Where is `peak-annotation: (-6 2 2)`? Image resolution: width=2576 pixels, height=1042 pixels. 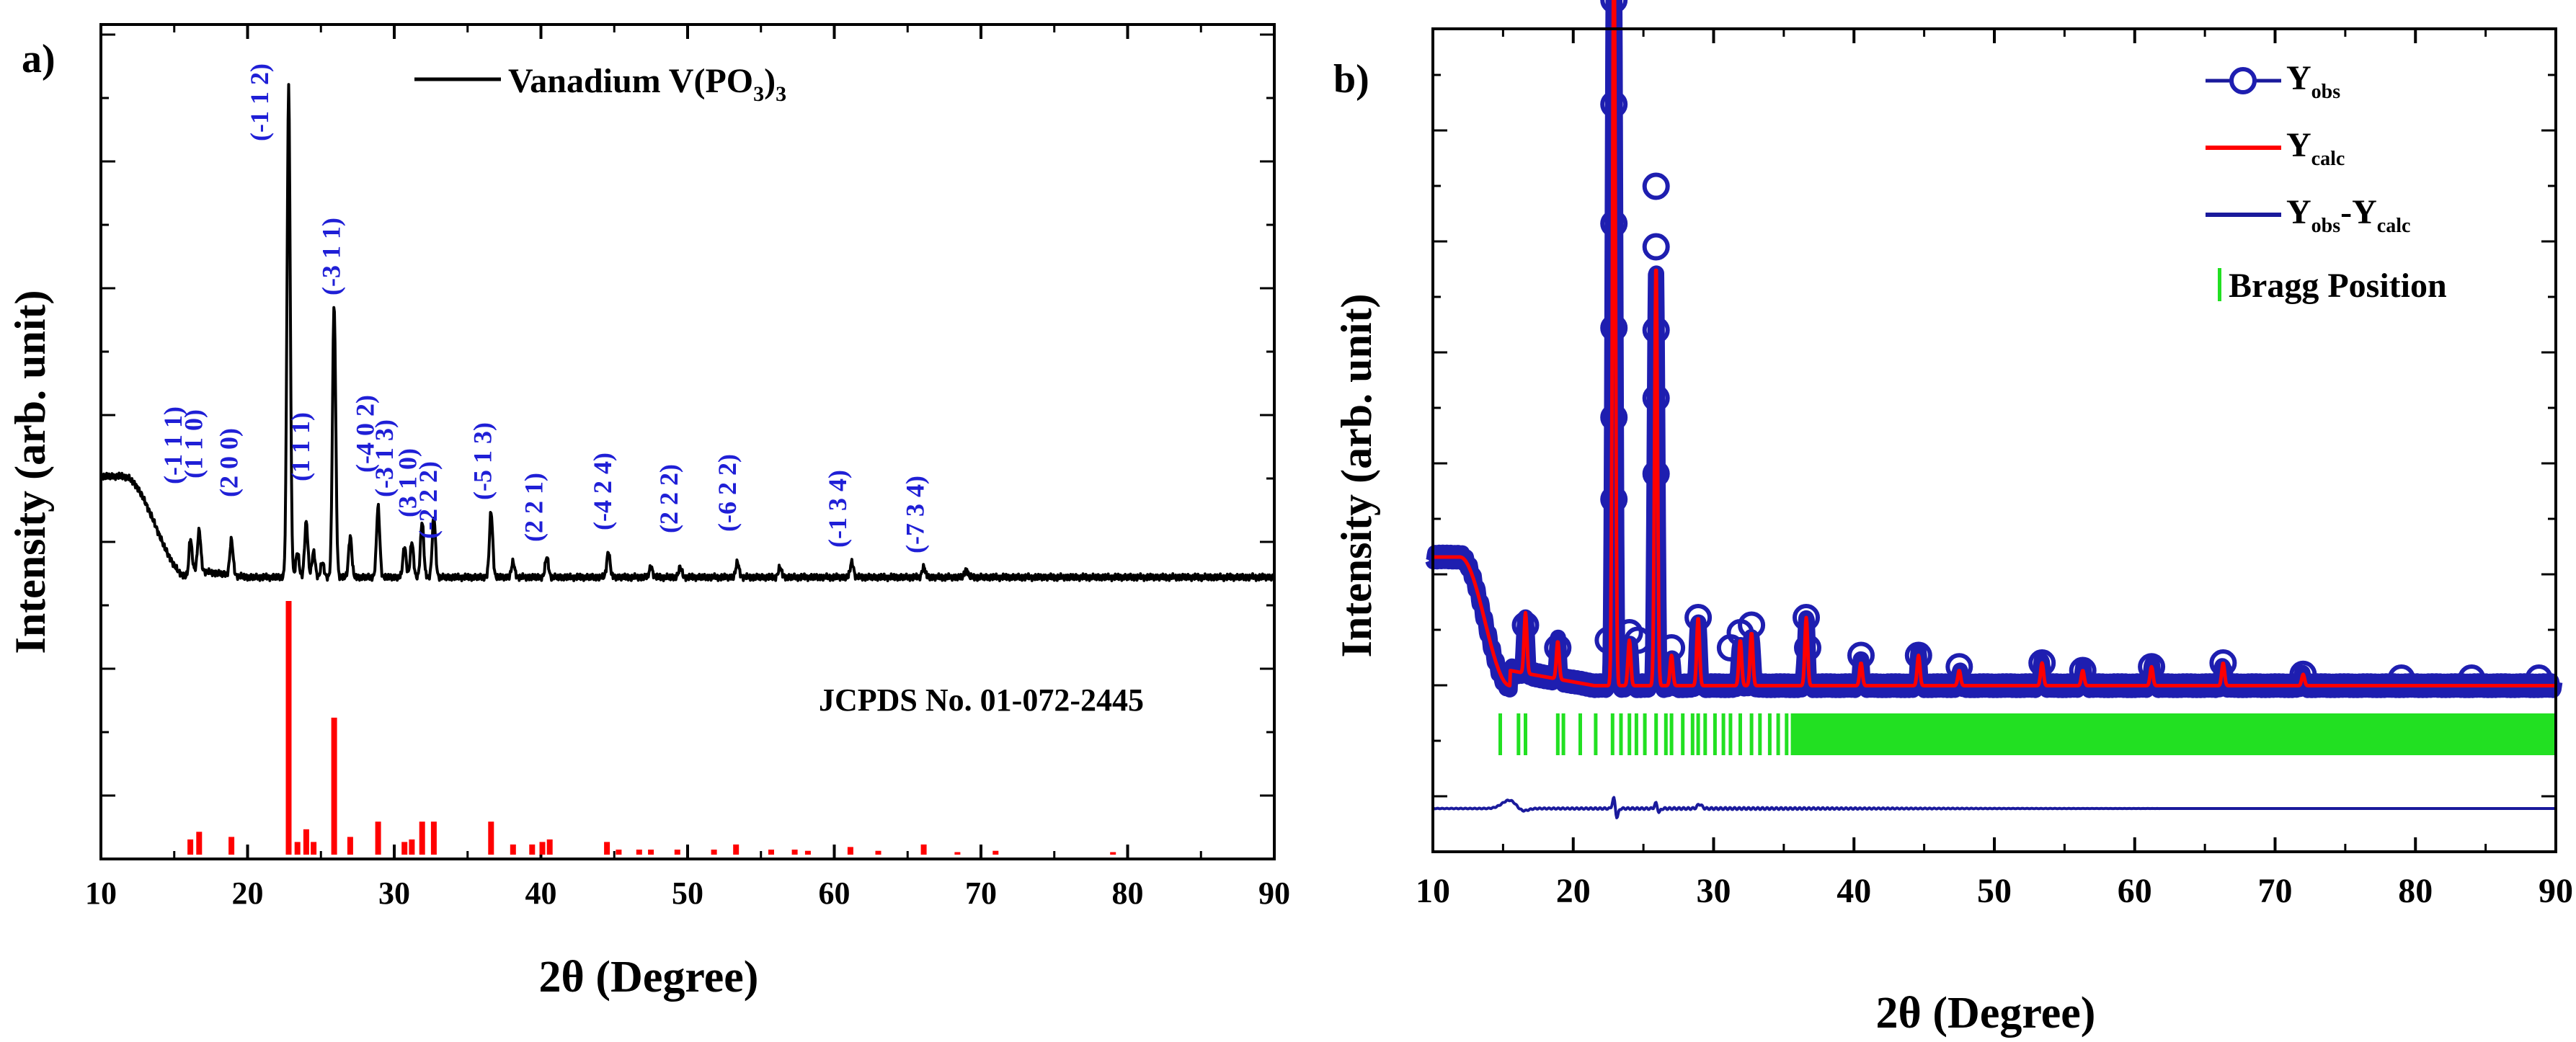
peak-annotation: (-6 2 2) is located at coordinates (727, 493).